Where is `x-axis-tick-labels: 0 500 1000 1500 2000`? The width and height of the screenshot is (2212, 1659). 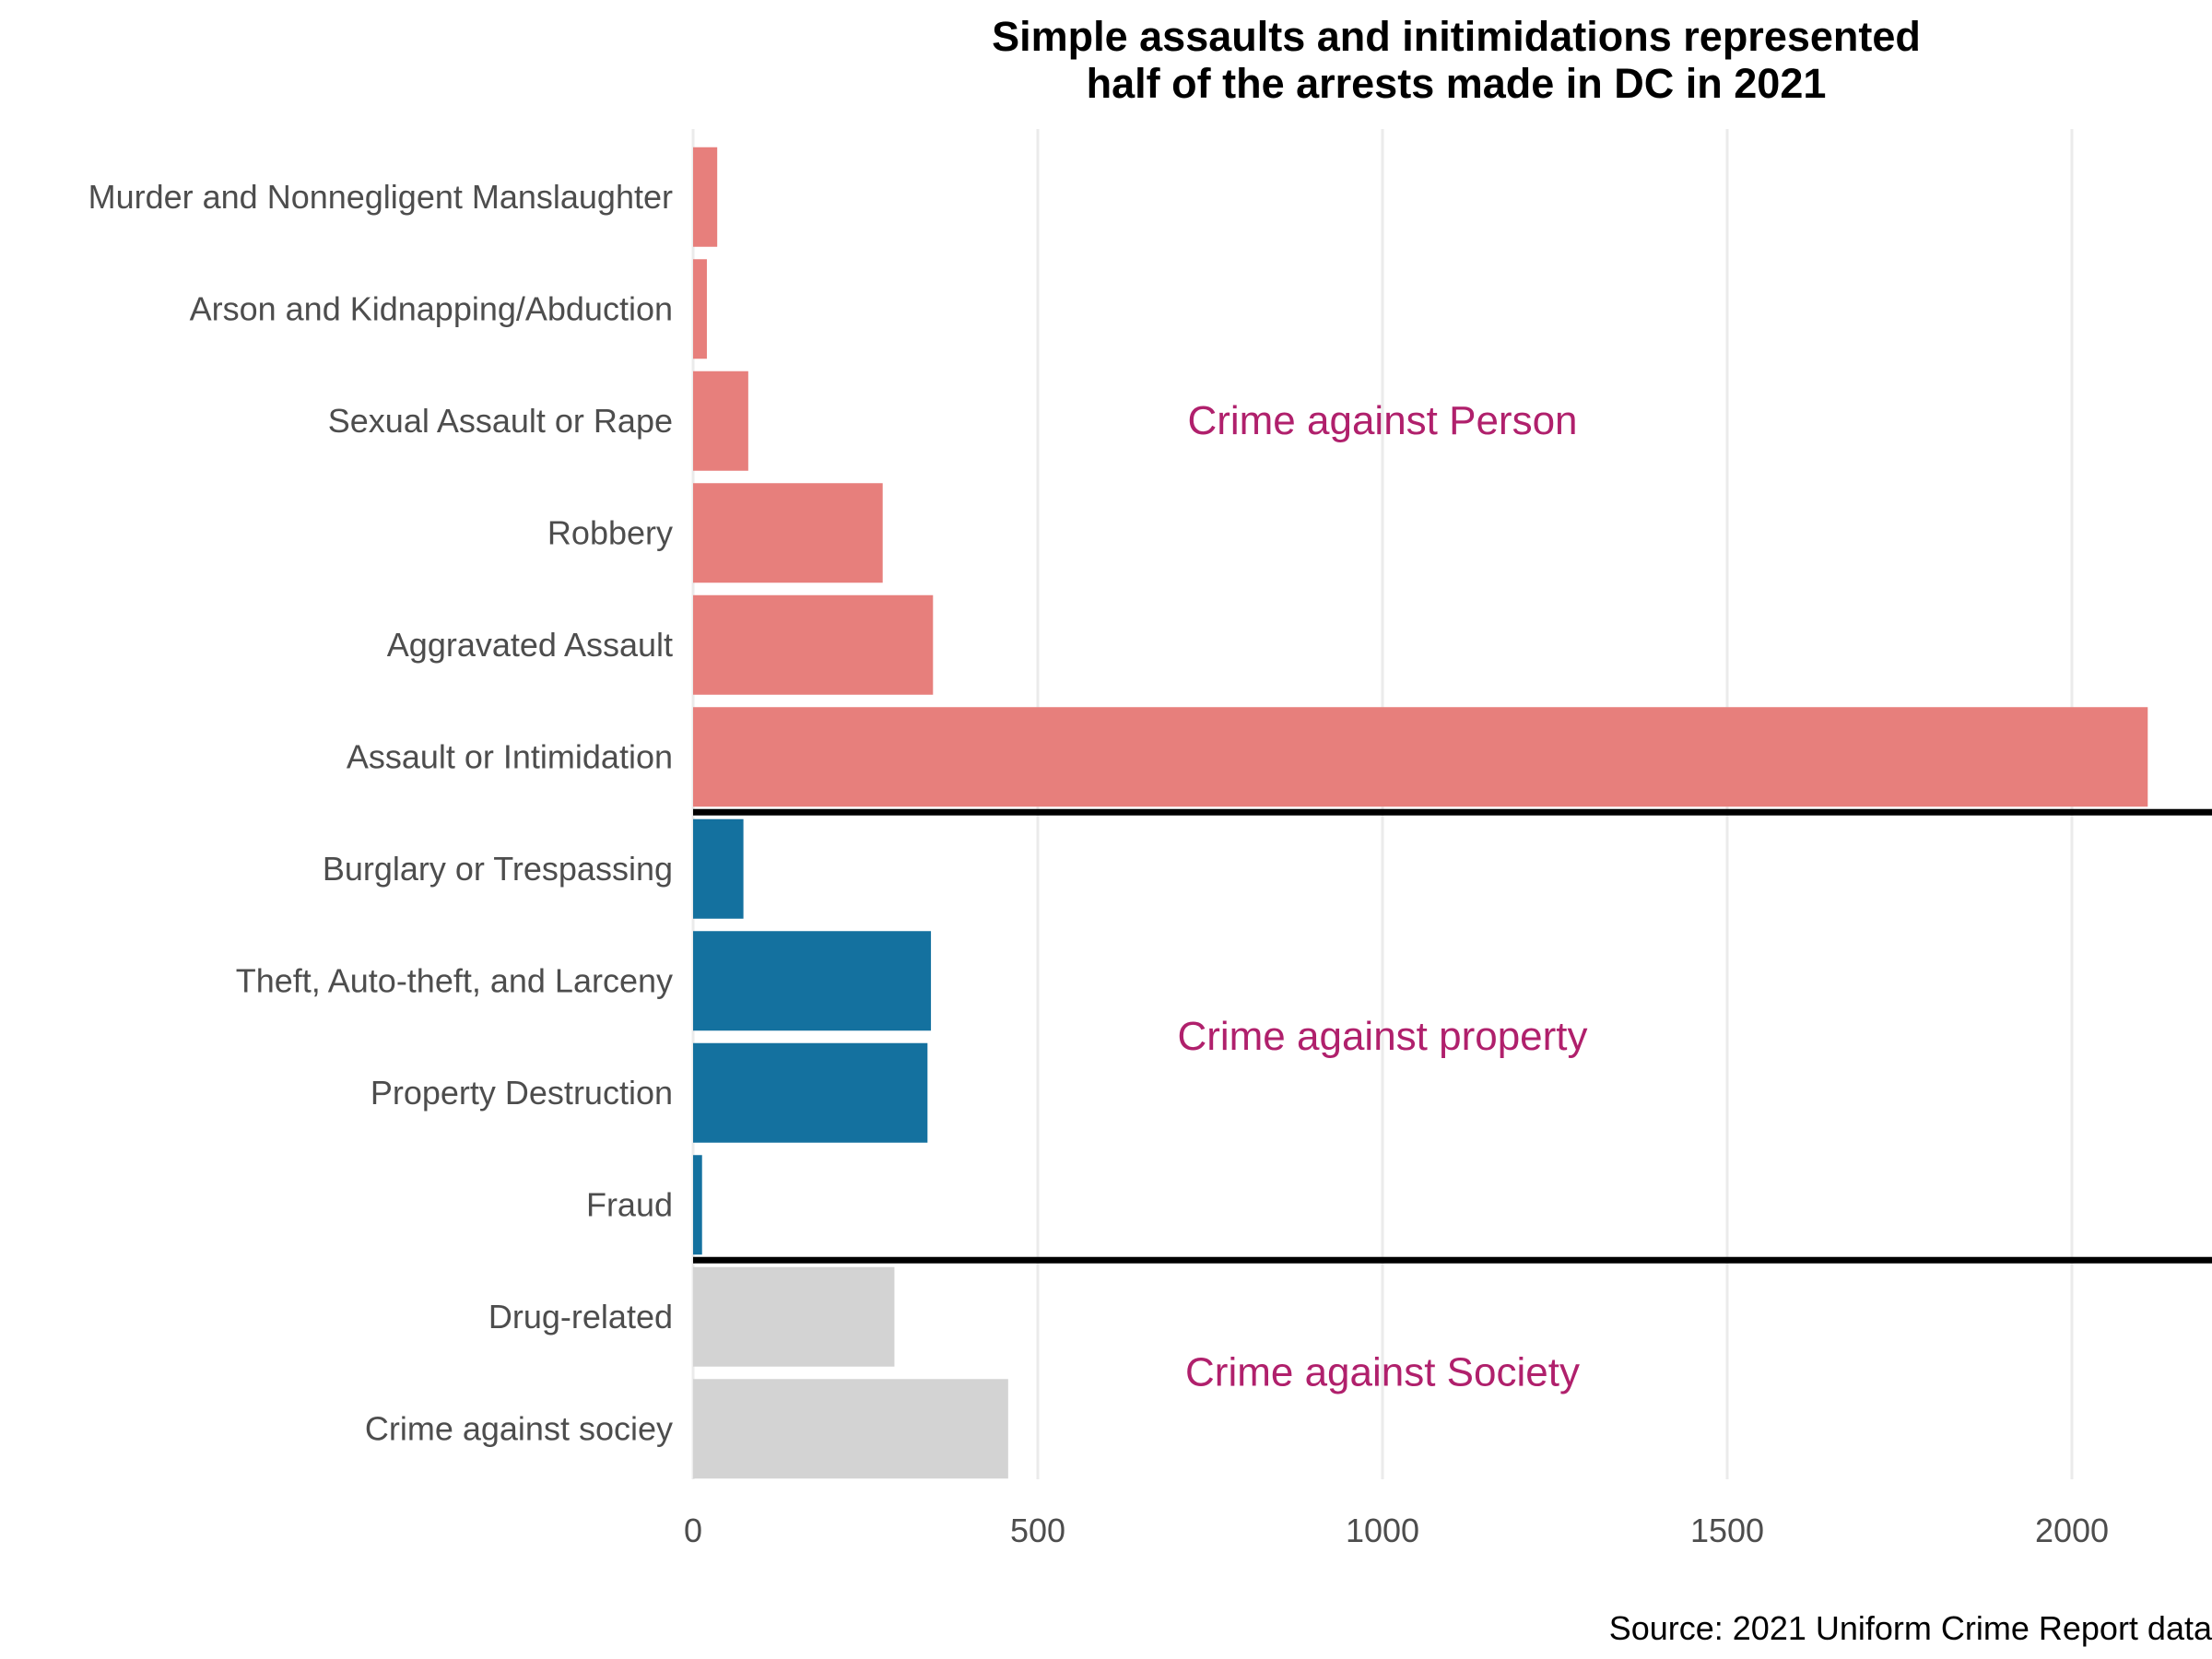 x-axis-tick-labels: 0 500 1000 1500 2000 is located at coordinates (1396, 1530).